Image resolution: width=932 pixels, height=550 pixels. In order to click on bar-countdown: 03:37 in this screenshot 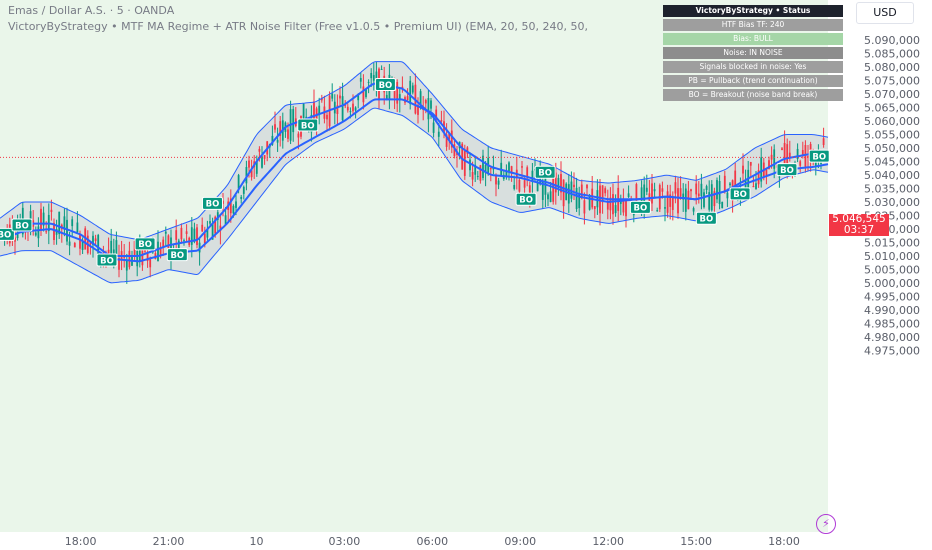, I will do `click(859, 230)`.